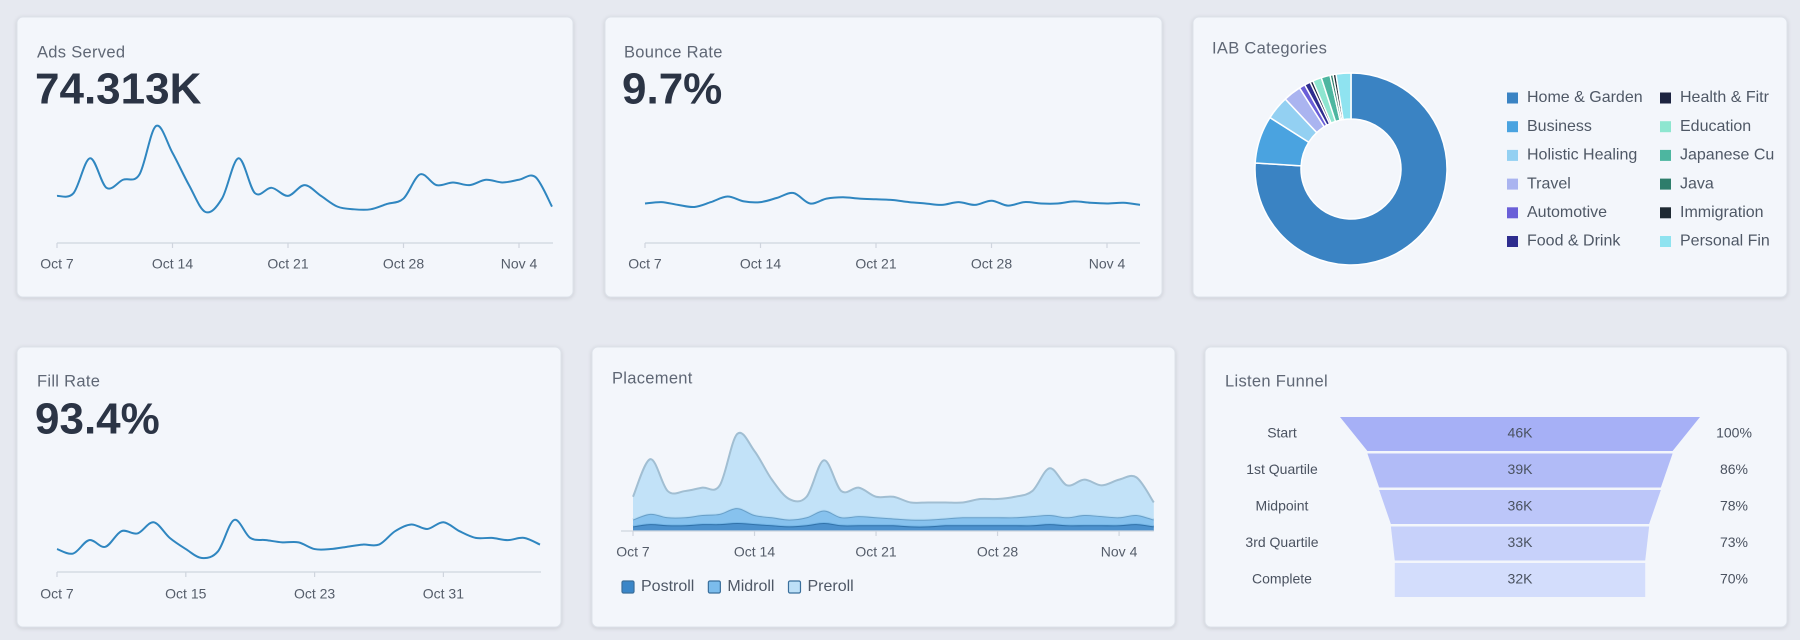 The image size is (1800, 640). What do you see at coordinates (1559, 126) in the screenshot?
I see `legend-label: Business` at bounding box center [1559, 126].